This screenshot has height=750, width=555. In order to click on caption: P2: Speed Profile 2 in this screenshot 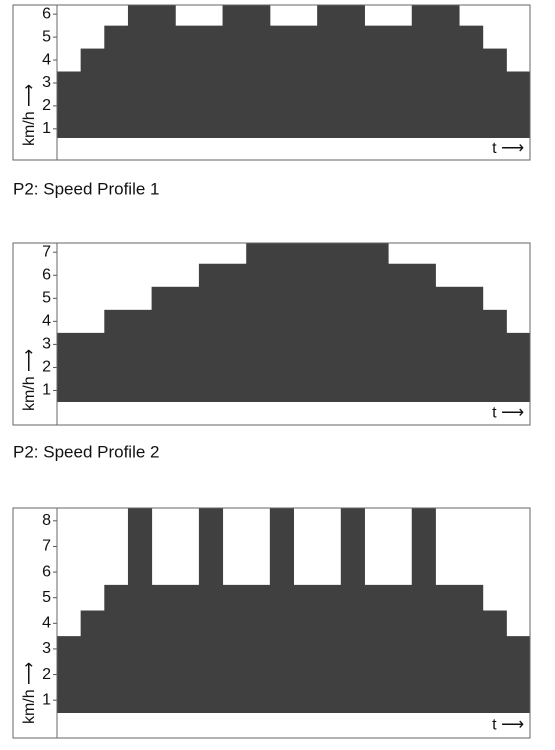, I will do `click(86, 451)`.